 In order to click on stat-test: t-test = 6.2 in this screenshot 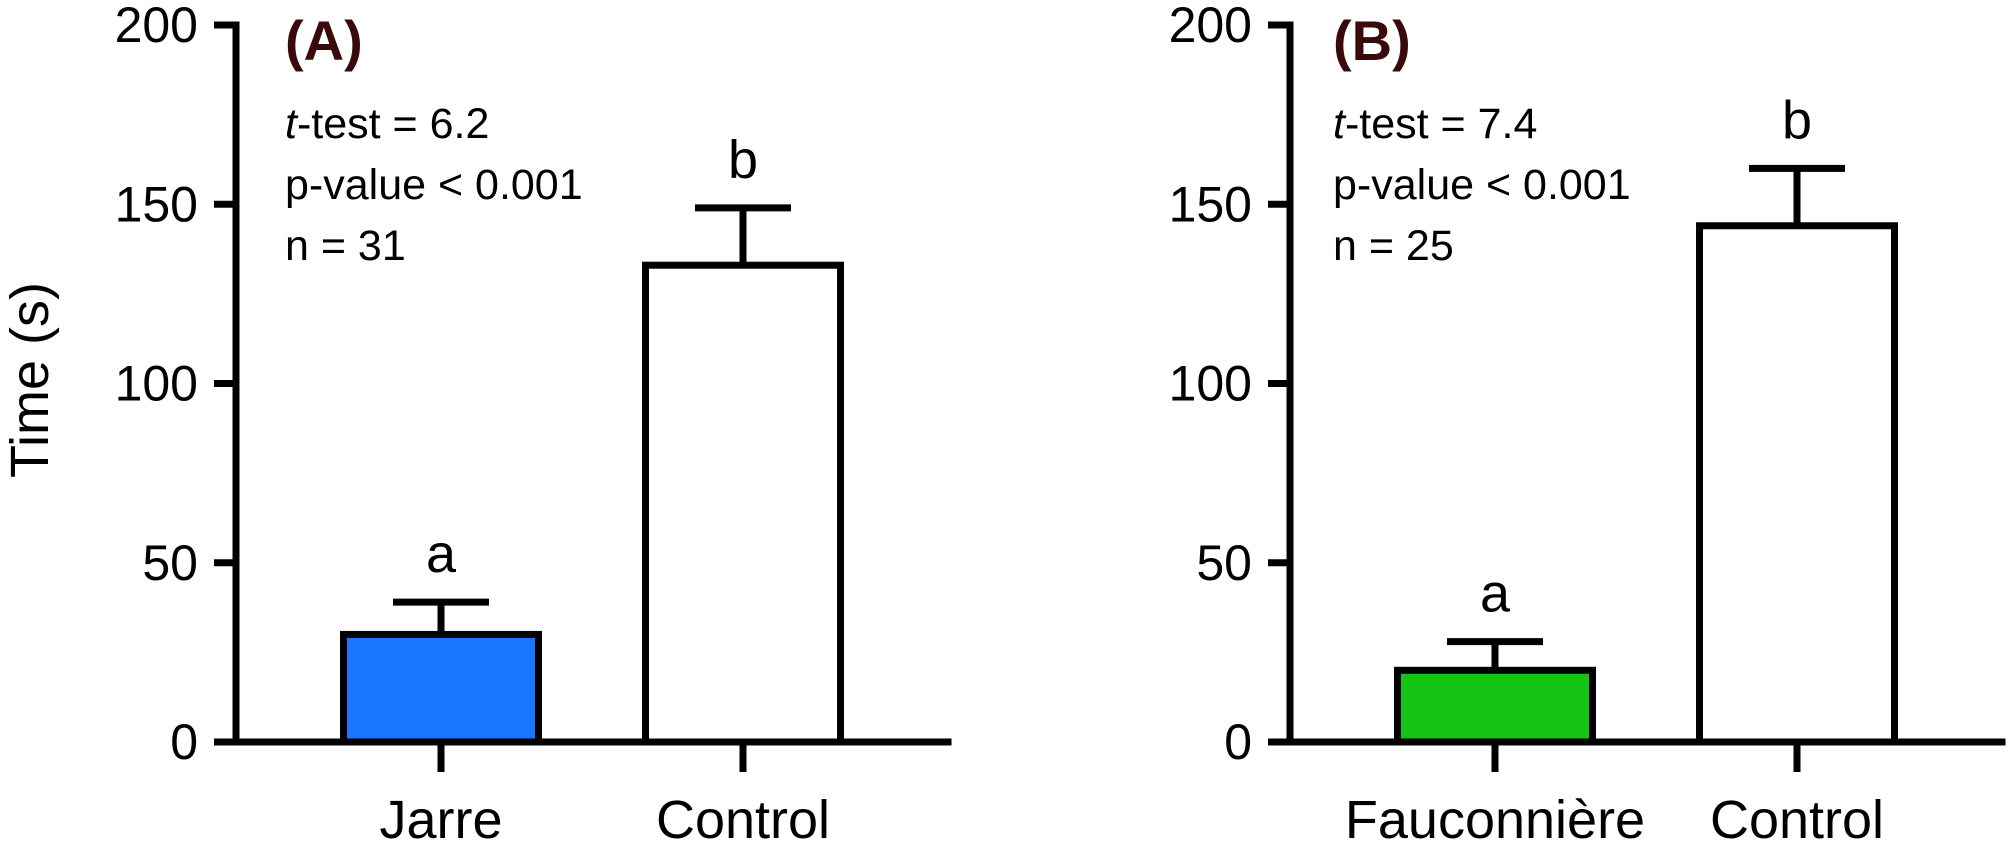, I will do `click(387, 124)`.